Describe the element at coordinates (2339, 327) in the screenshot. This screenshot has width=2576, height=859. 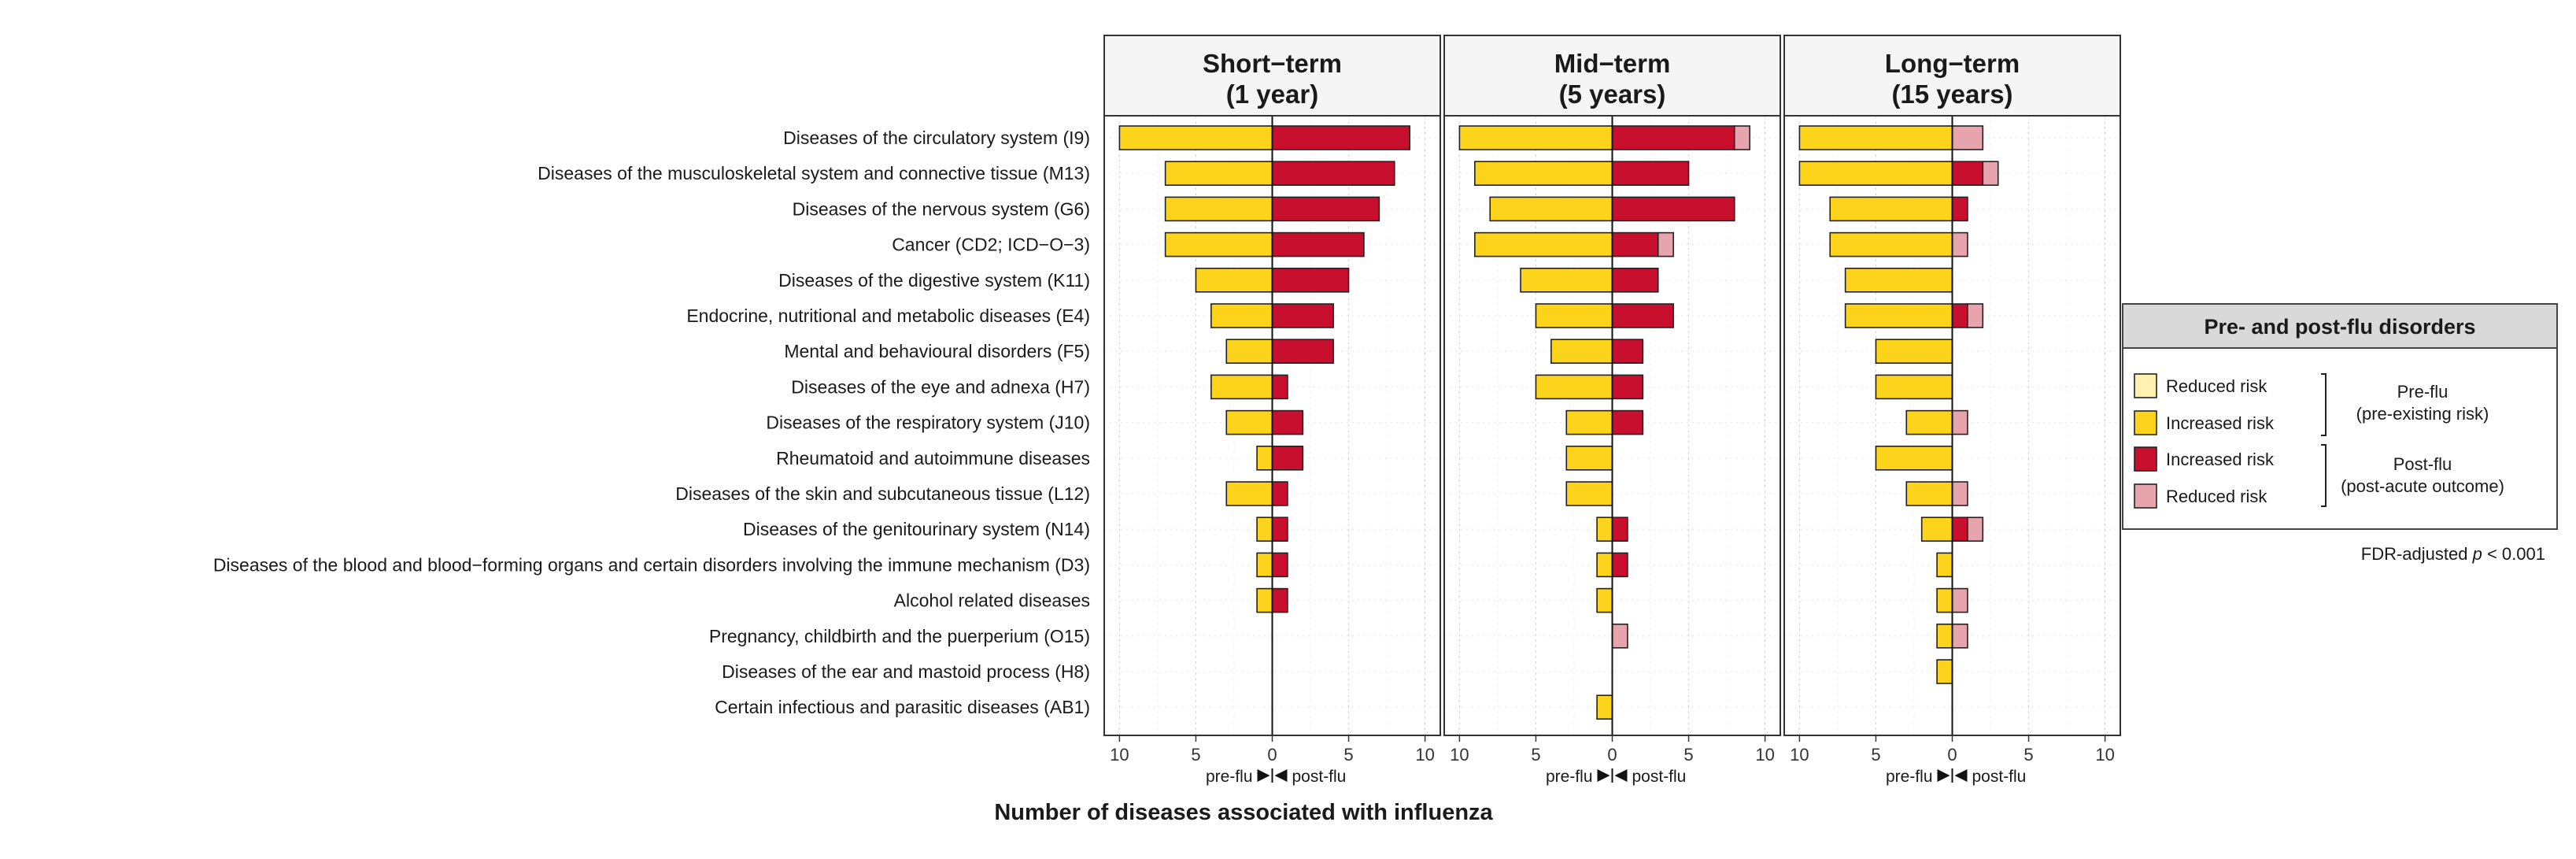
I see `legend-title: Pre- and post-flu disorders` at that location.